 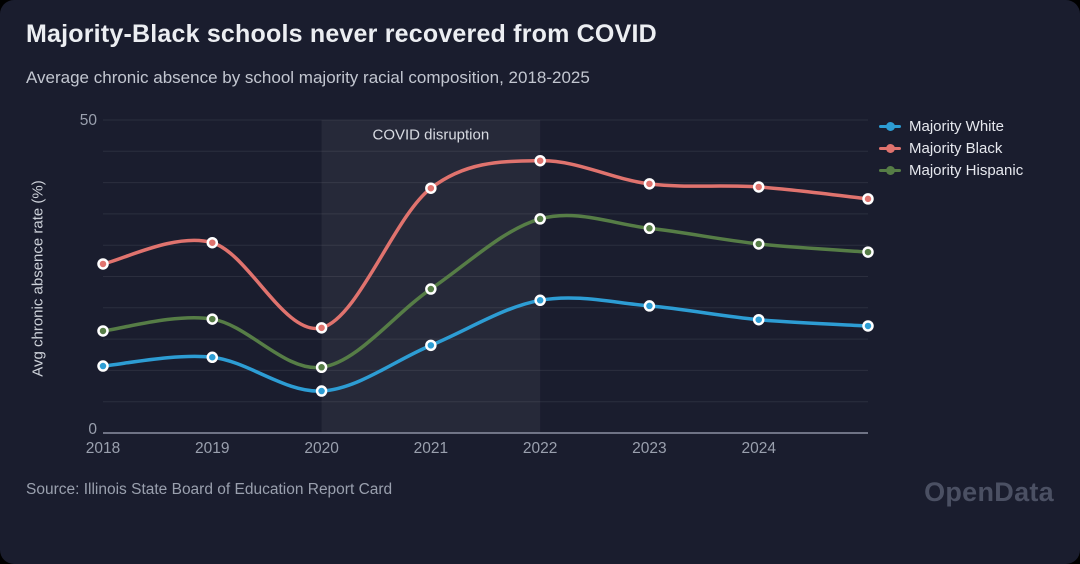 I want to click on x-tick-label: 2018, so click(x=103, y=448).